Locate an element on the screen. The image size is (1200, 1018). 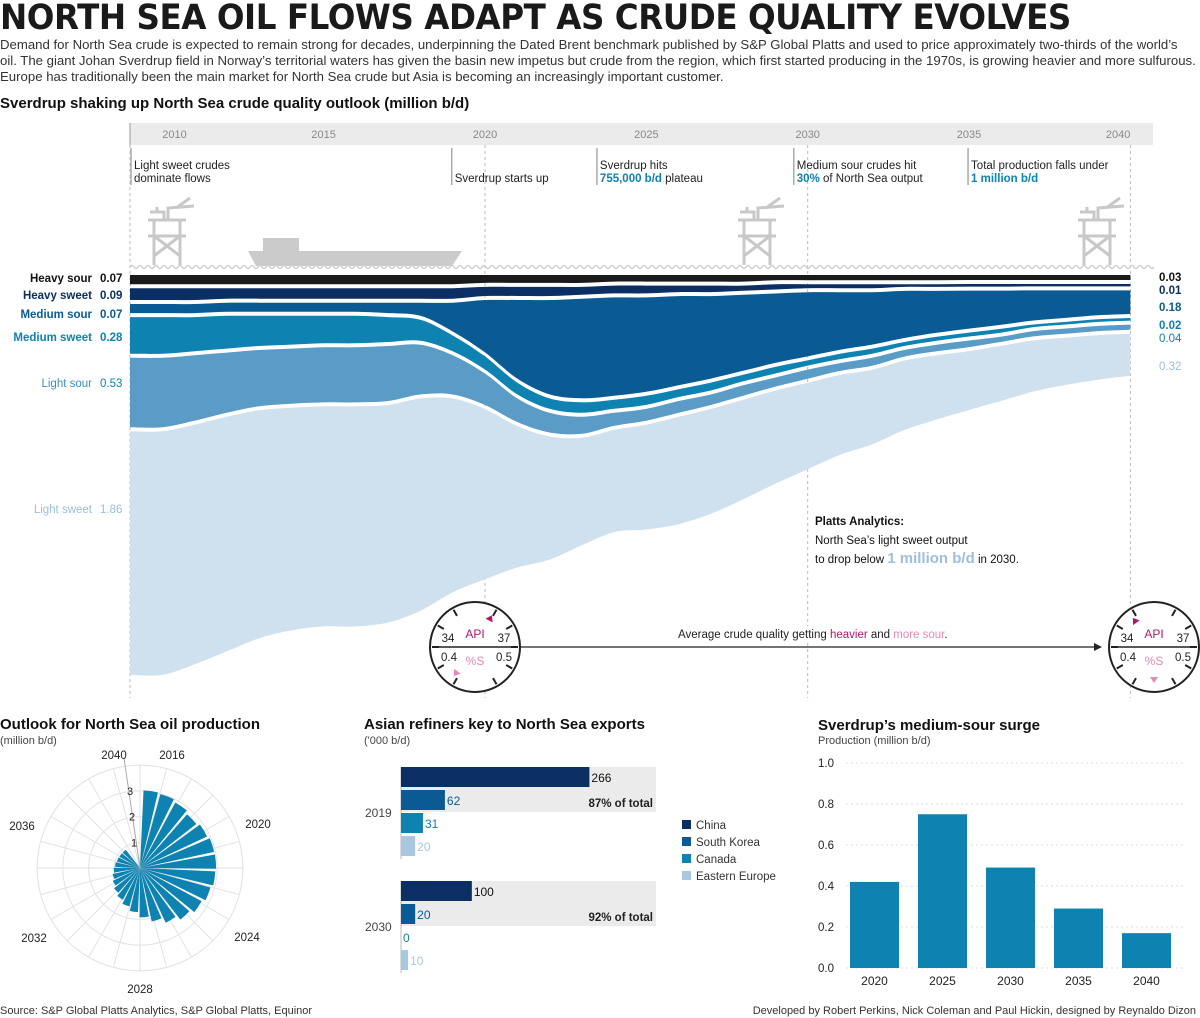
annotation-title: Platts Analytics: is located at coordinates (859, 522).